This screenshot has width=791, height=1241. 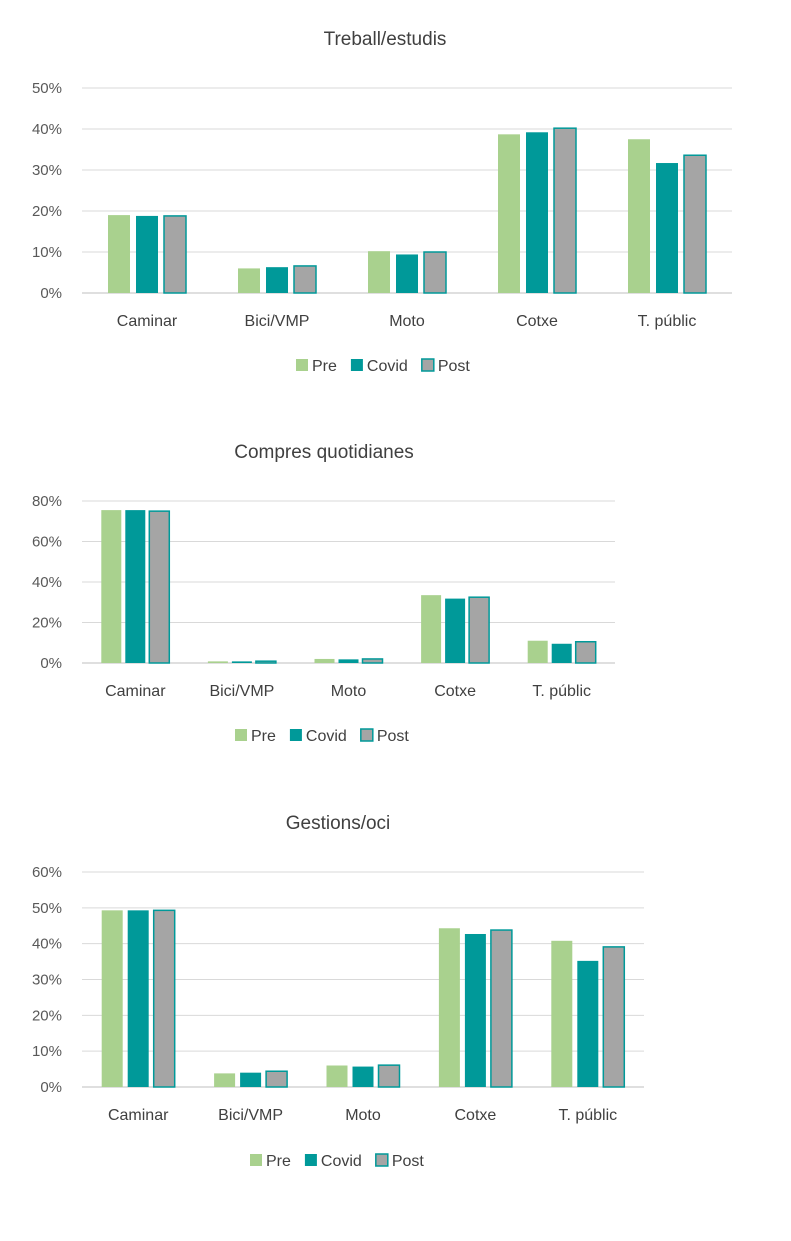 I want to click on chart-title: Gestions/oci, so click(x=338, y=823).